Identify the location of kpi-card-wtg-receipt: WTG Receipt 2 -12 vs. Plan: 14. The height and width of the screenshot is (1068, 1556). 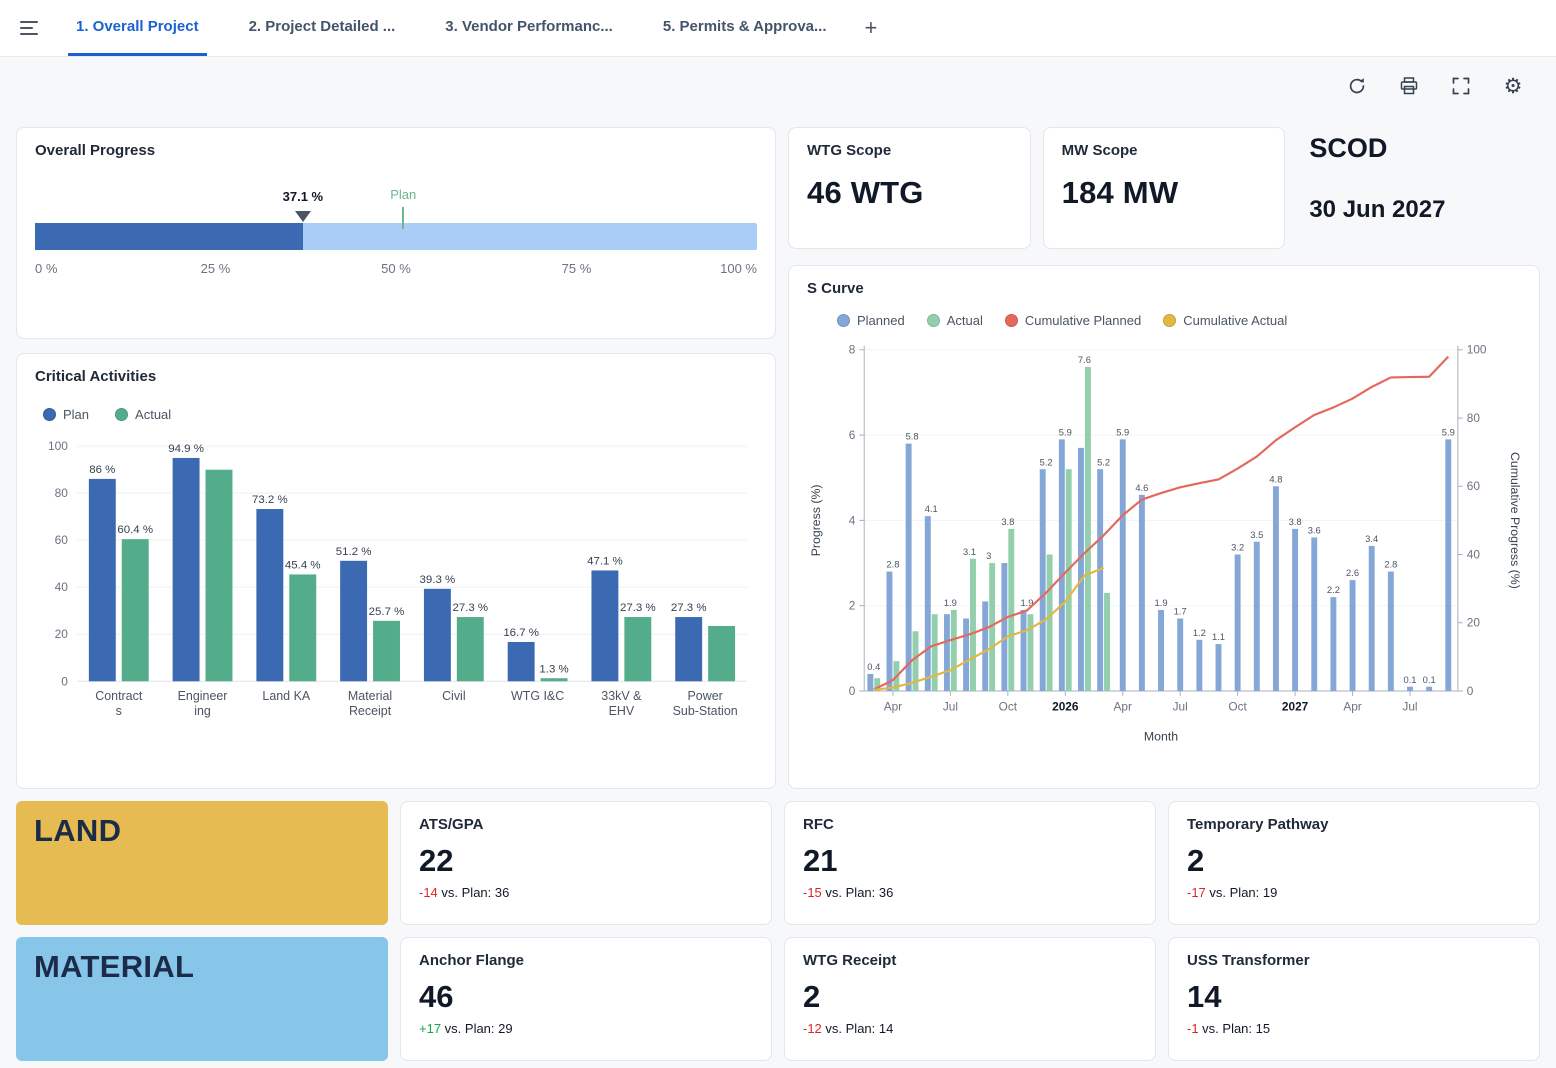
(970, 999).